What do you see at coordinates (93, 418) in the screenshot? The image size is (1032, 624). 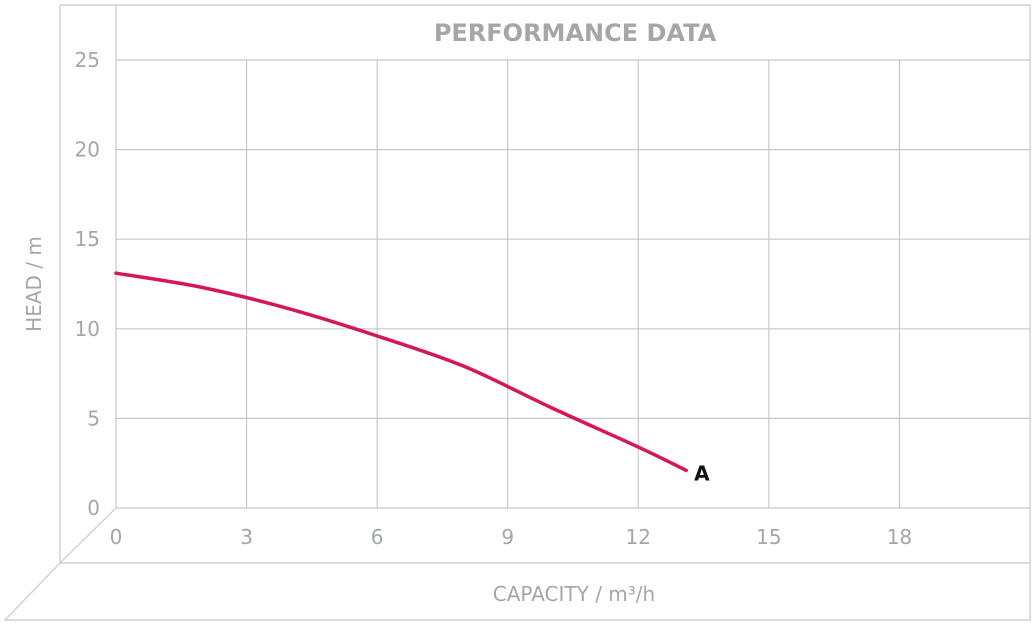 I see `y-tick-label: 5` at bounding box center [93, 418].